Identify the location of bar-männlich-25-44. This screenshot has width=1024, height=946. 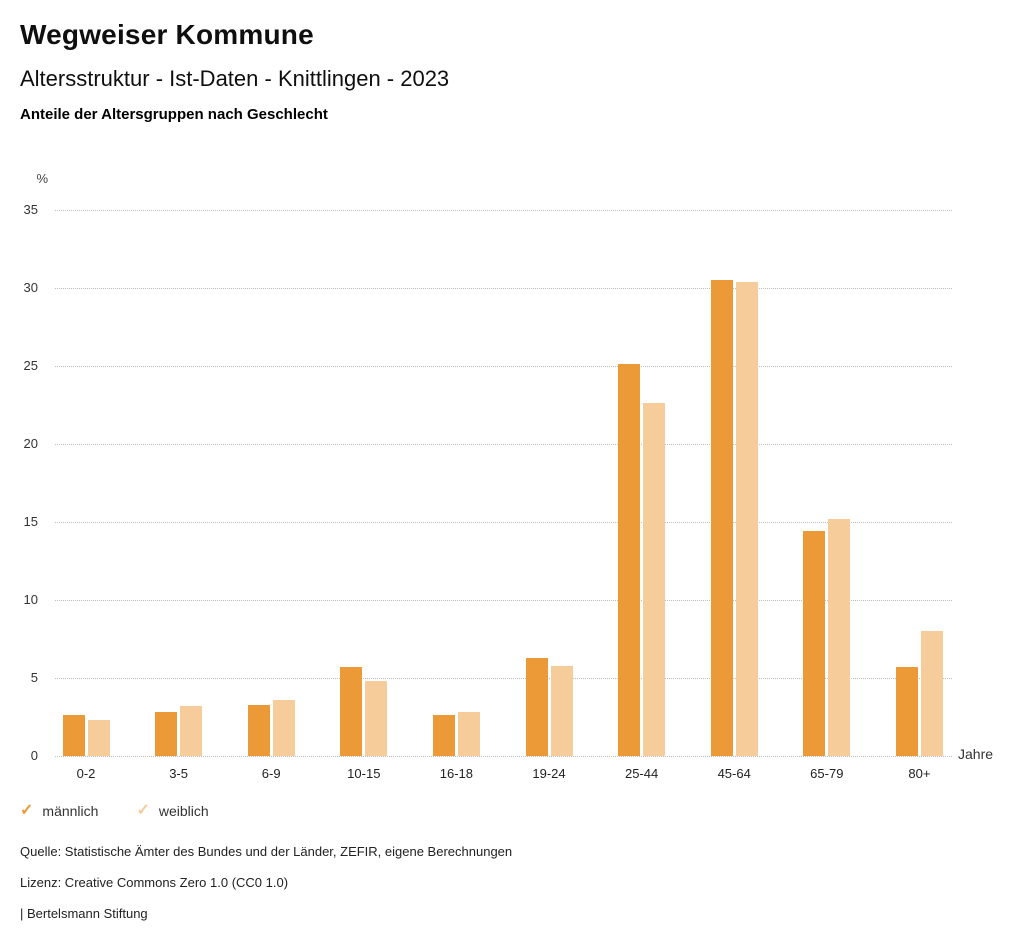
(629, 560).